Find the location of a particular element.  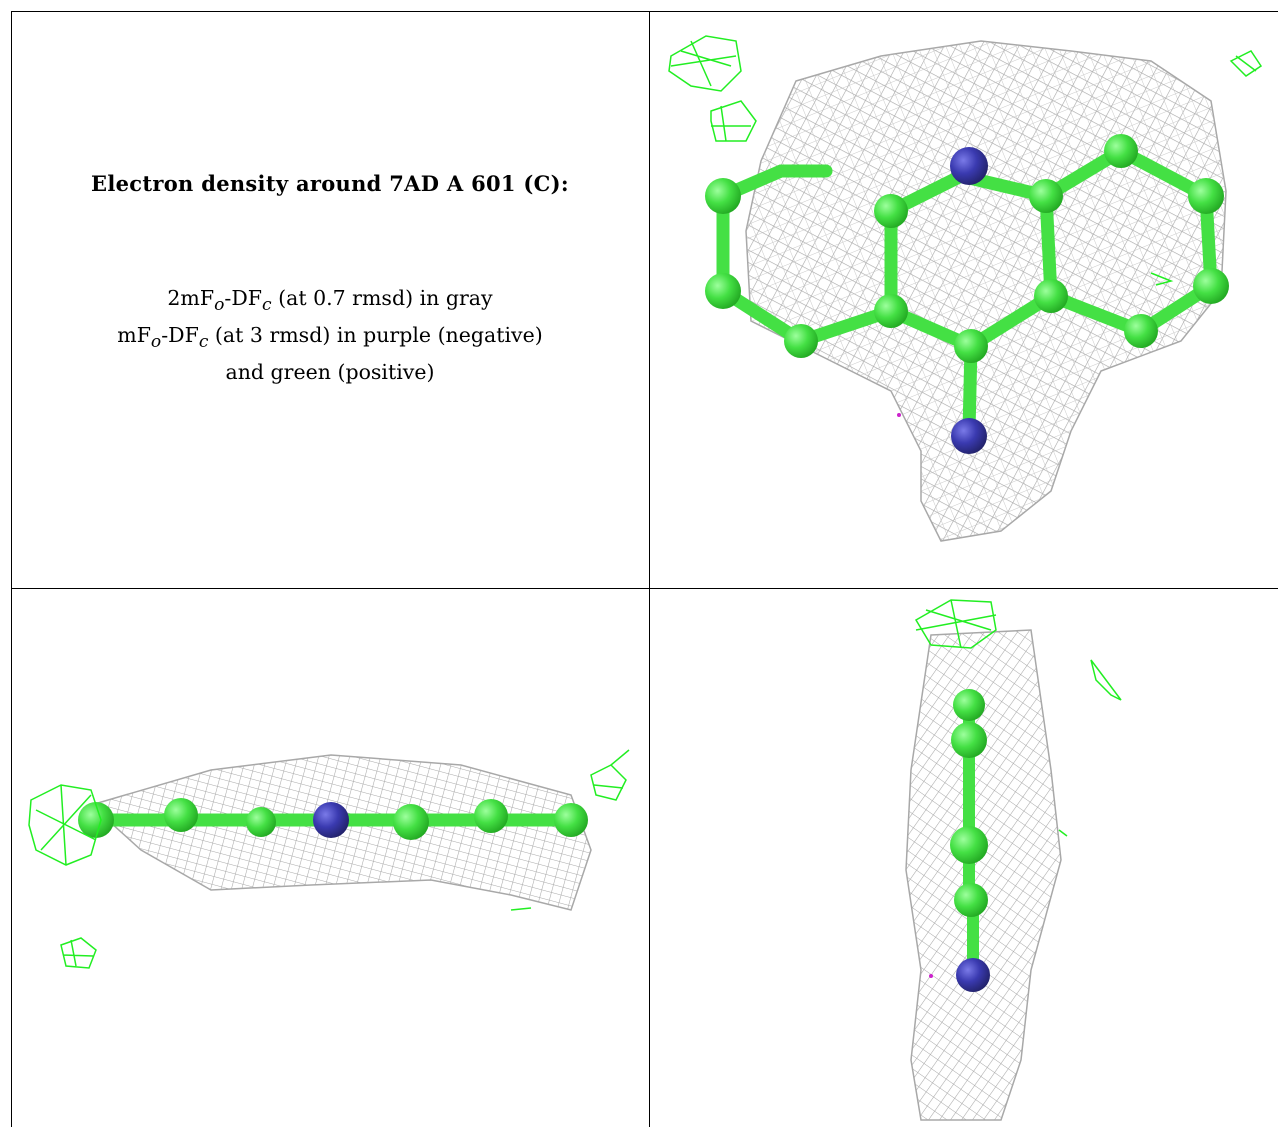

density-mesh is located at coordinates (983, 875).